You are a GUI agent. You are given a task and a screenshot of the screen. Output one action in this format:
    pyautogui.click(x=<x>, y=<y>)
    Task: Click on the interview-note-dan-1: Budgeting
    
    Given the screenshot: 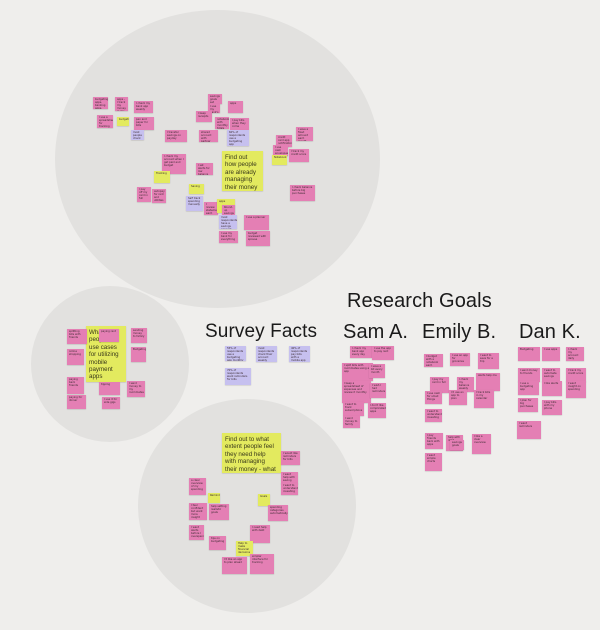 What is the action you would take?
    pyautogui.click(x=529, y=354)
    